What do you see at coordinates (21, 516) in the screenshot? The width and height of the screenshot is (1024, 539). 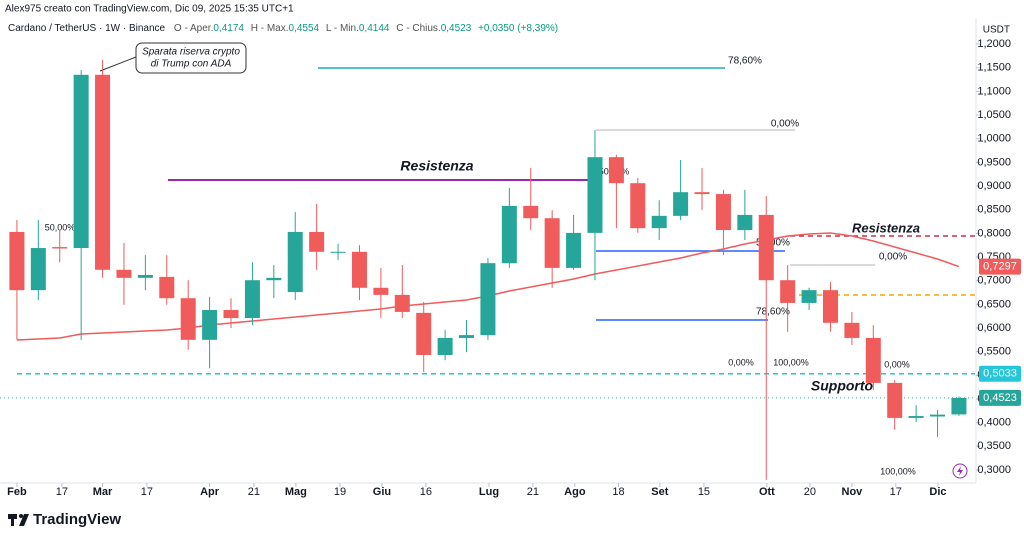 I see `logo-mark` at bounding box center [21, 516].